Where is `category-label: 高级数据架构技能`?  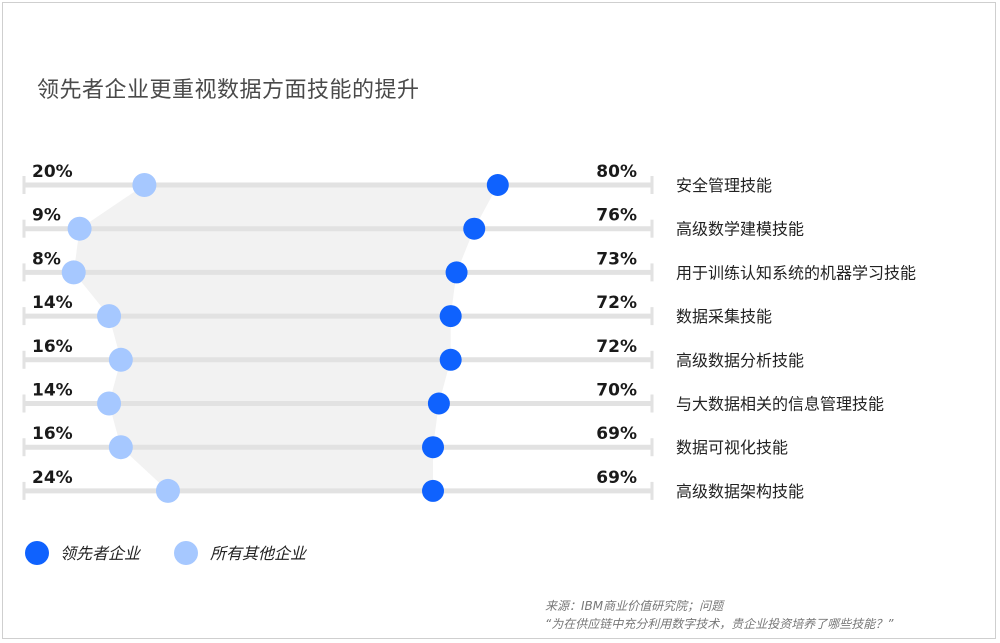 category-label: 高级数据架构技能 is located at coordinates (740, 491).